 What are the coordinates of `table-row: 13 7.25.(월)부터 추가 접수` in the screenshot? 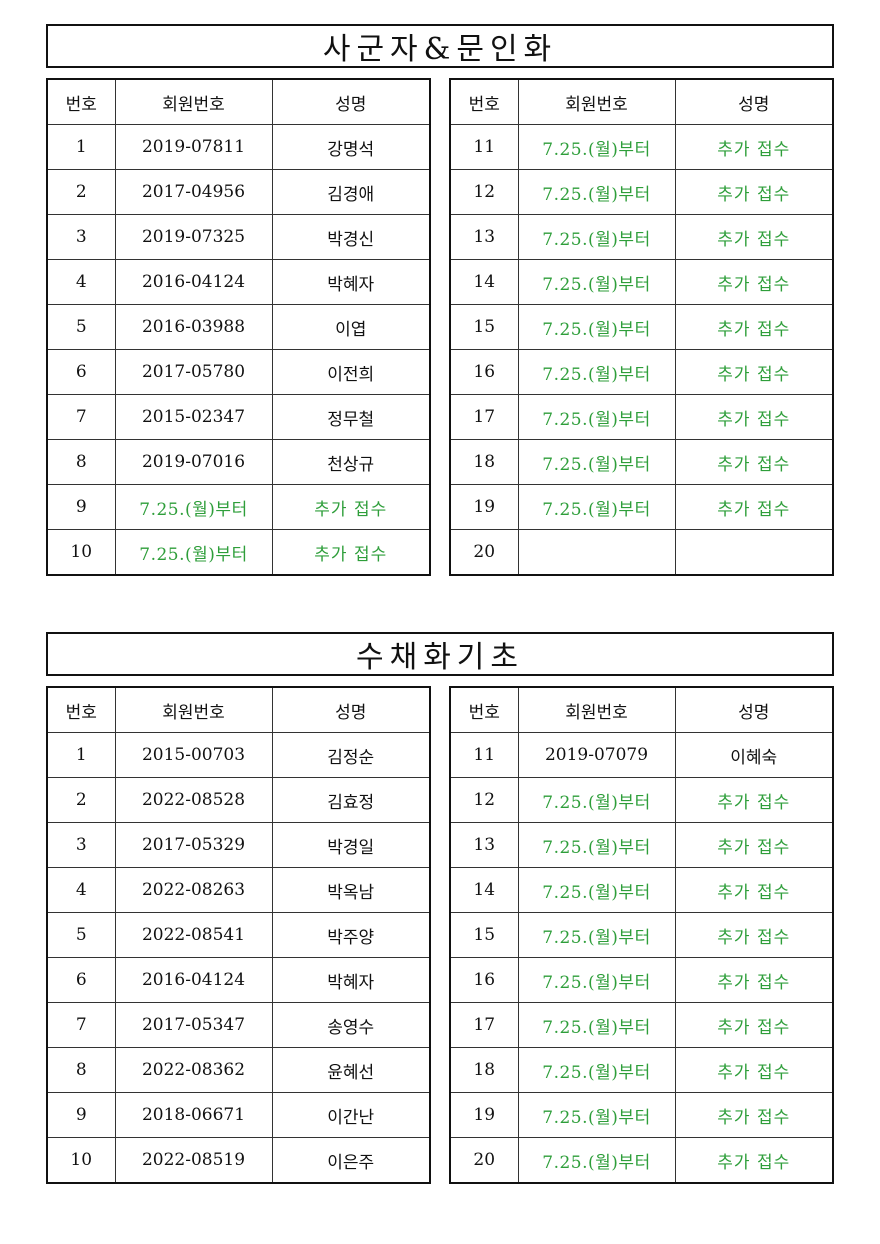 It's located at (641, 845).